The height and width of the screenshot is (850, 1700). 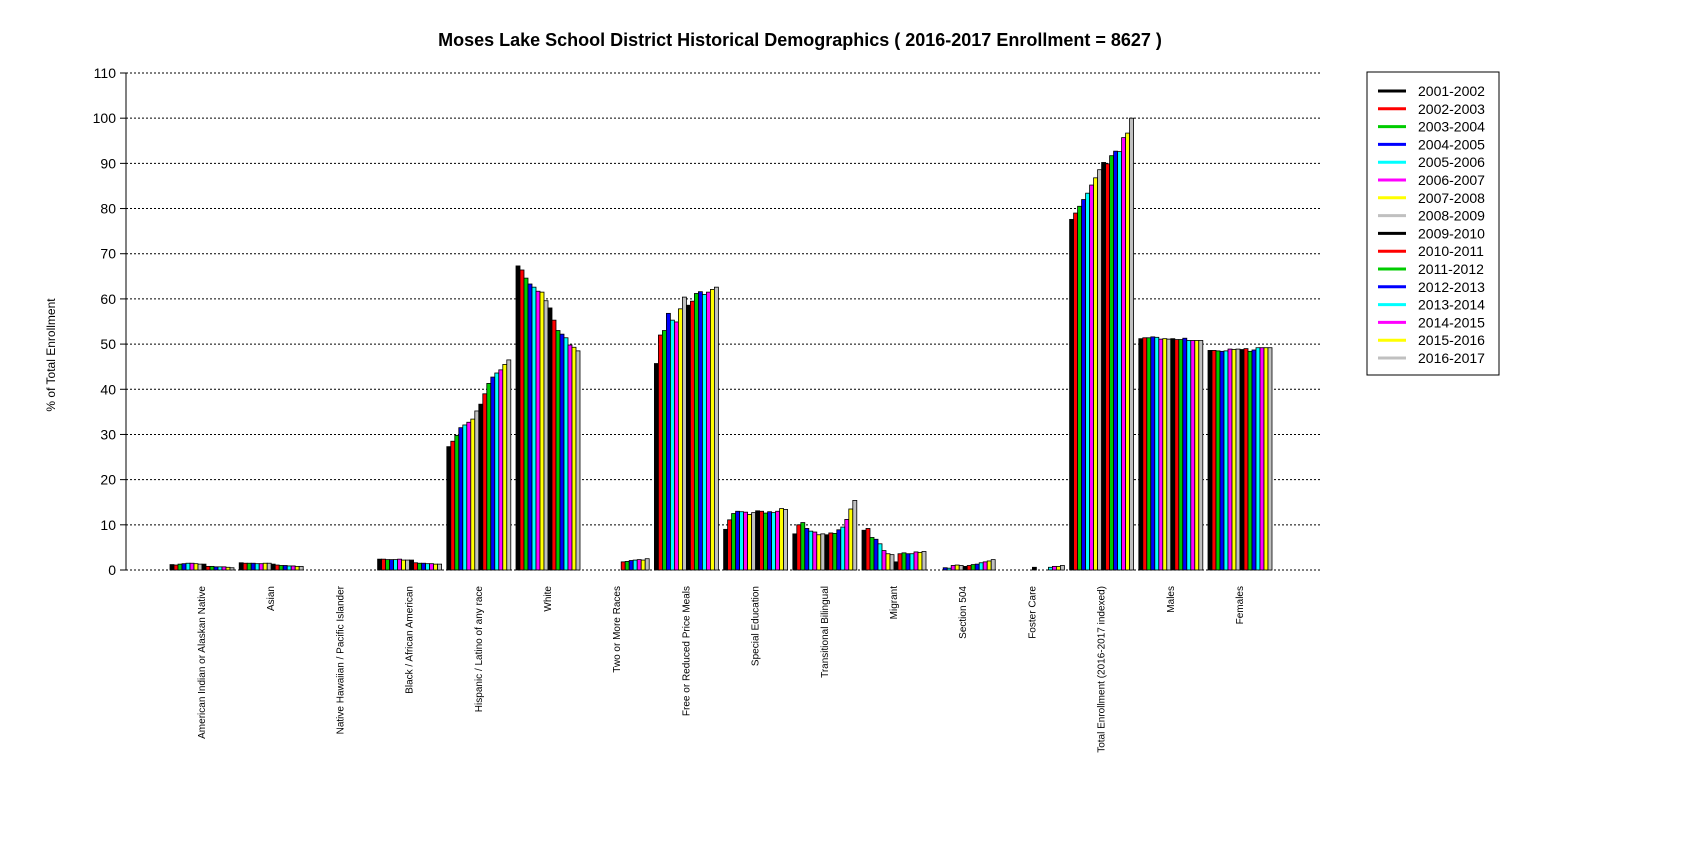 What do you see at coordinates (894, 603) in the screenshot?
I see `x-tick-label: Migrant` at bounding box center [894, 603].